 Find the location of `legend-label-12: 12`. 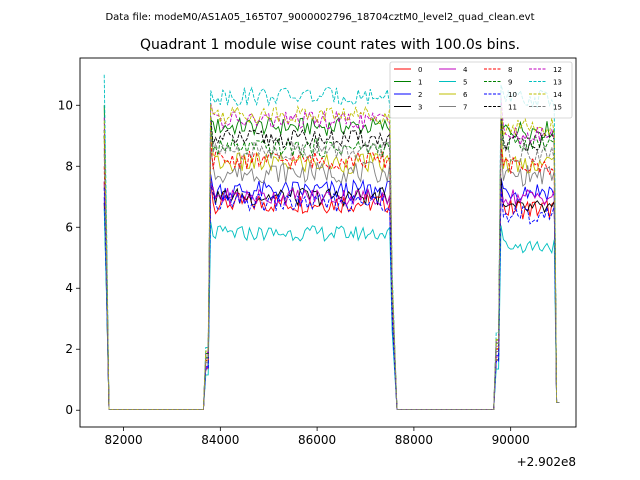

legend-label-12: 12 is located at coordinates (557, 70).